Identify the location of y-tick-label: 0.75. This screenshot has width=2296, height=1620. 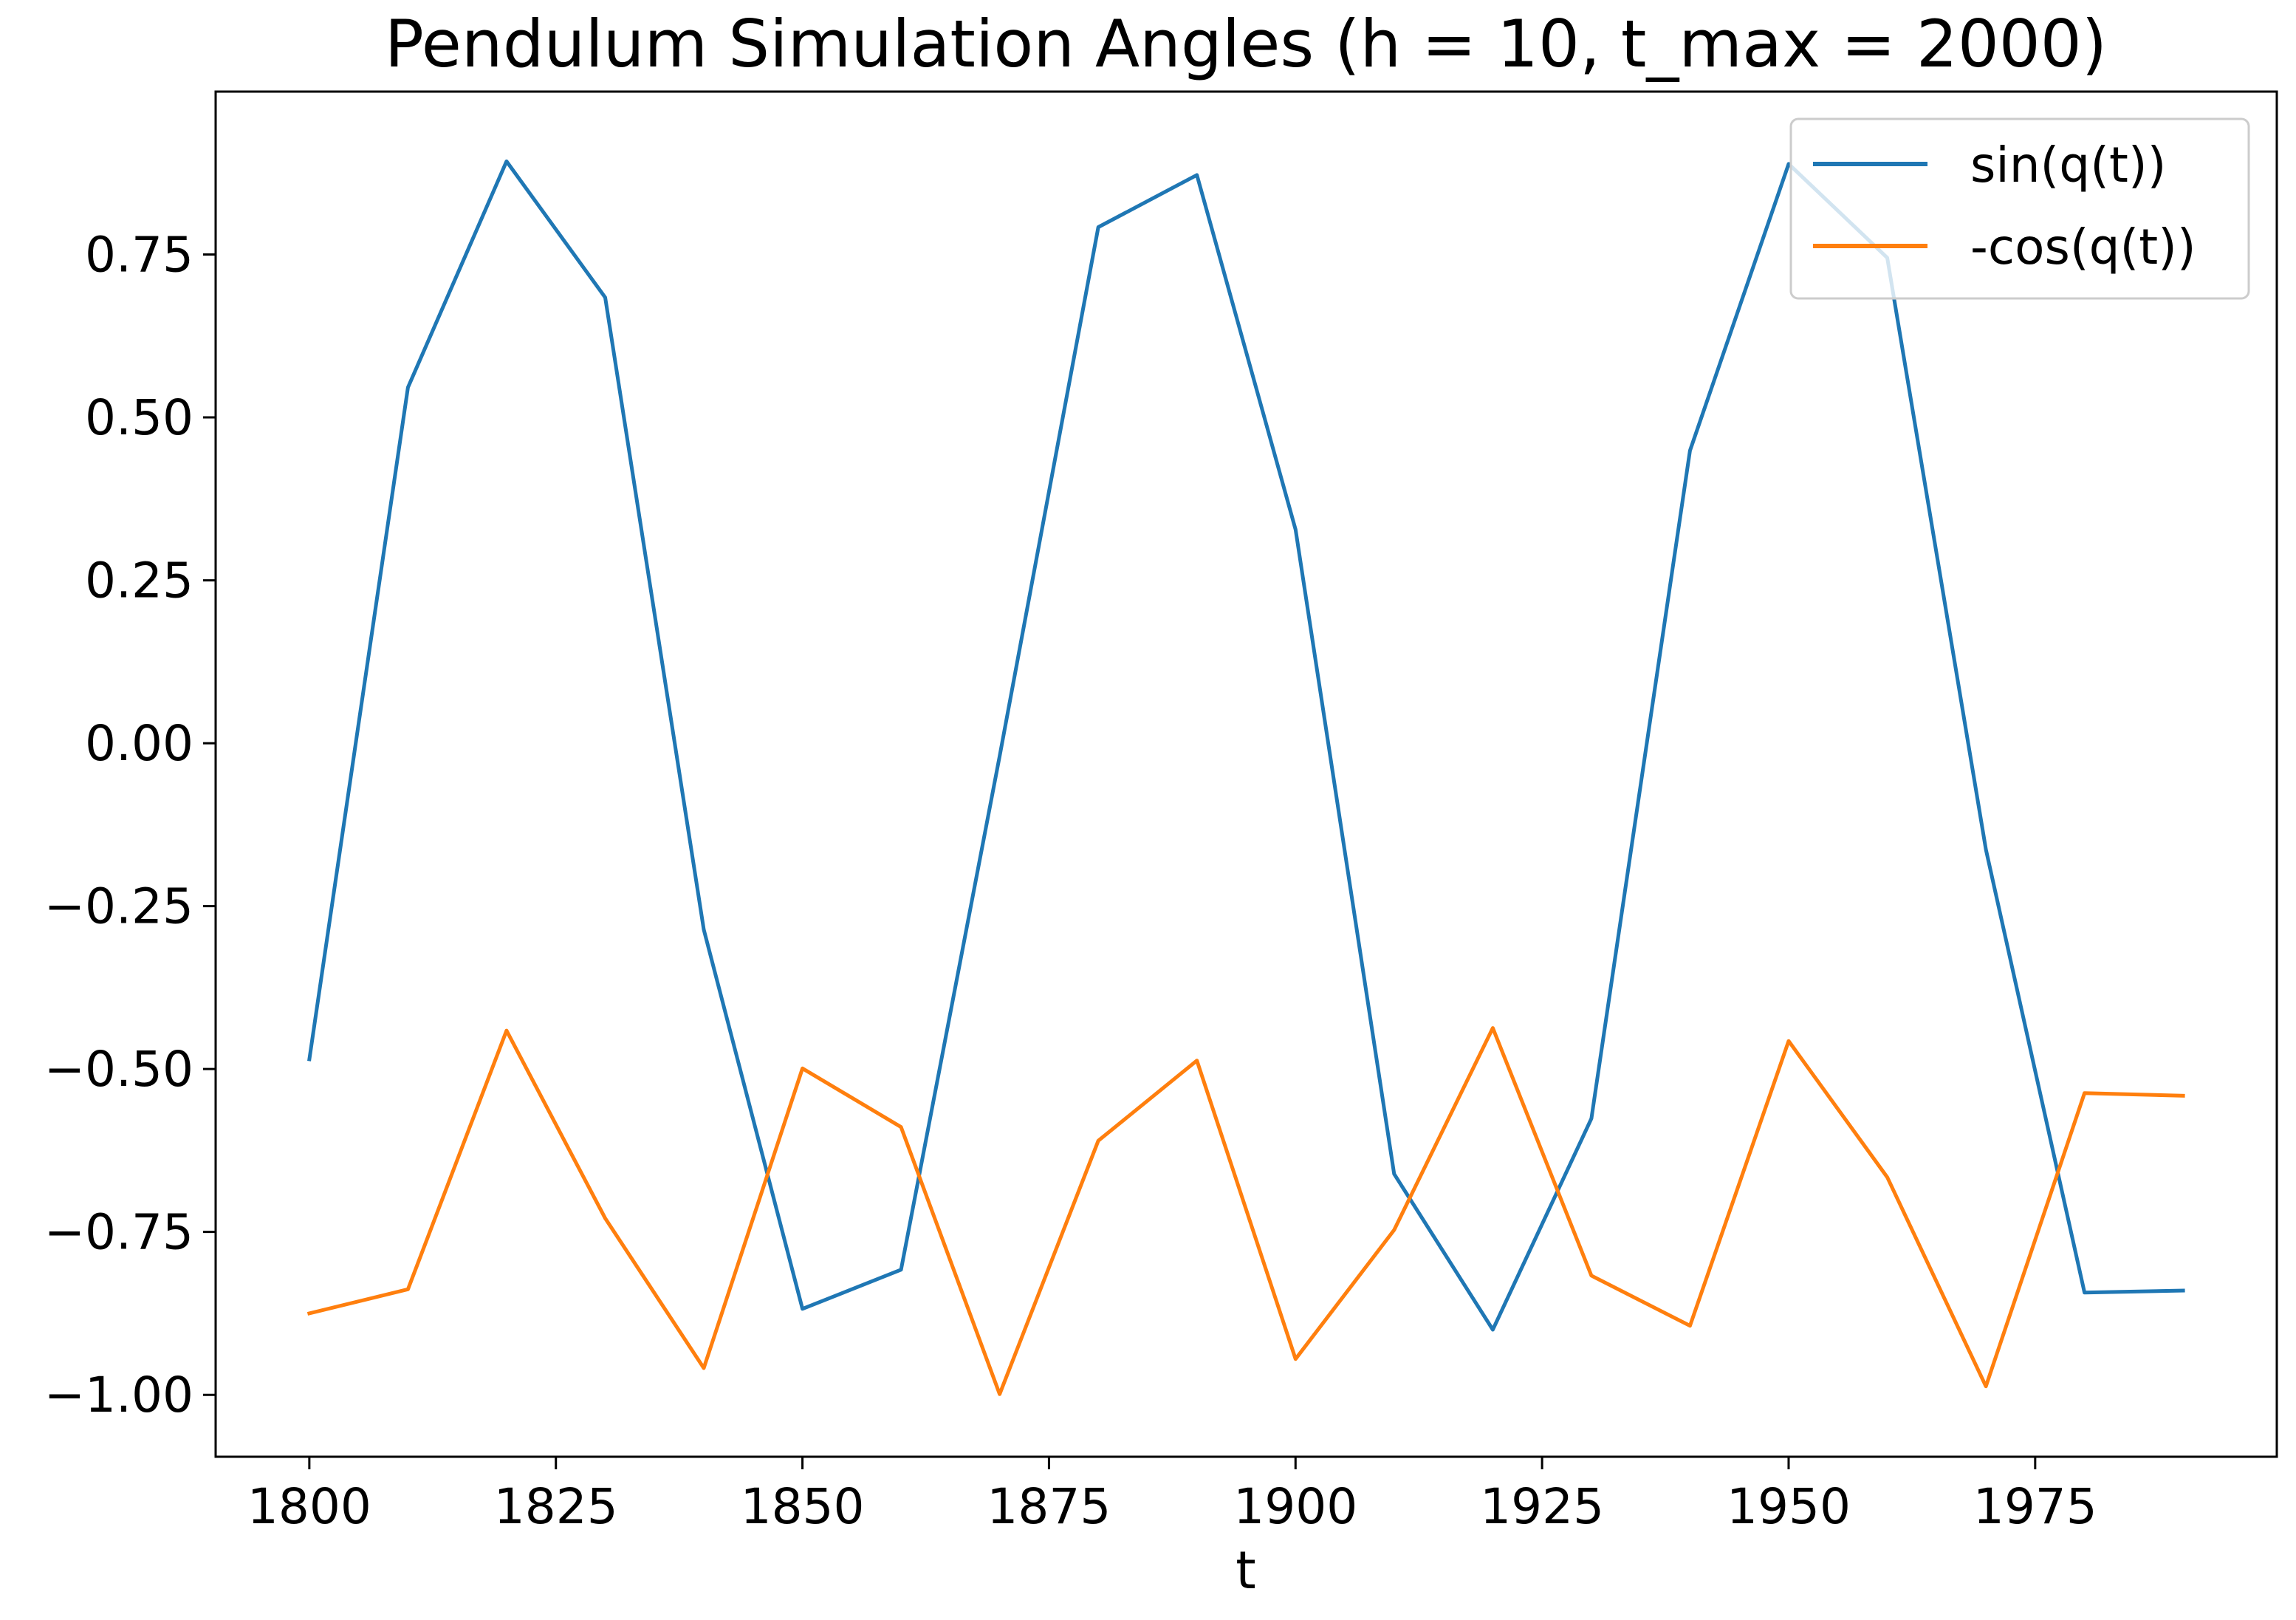
(139, 255).